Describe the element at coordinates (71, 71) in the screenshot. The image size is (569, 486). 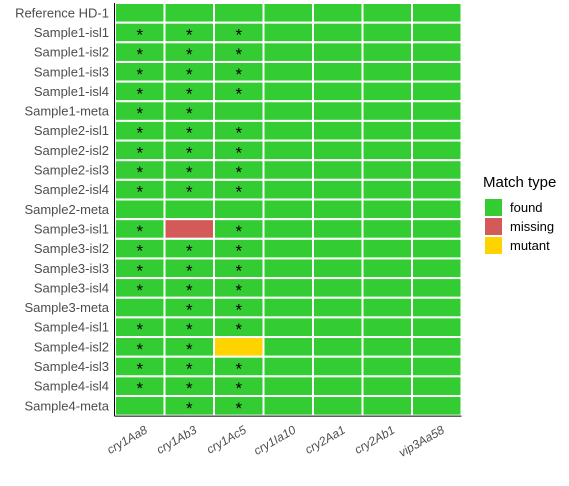
I see `y-tick-label: Sample1-isl3` at that location.